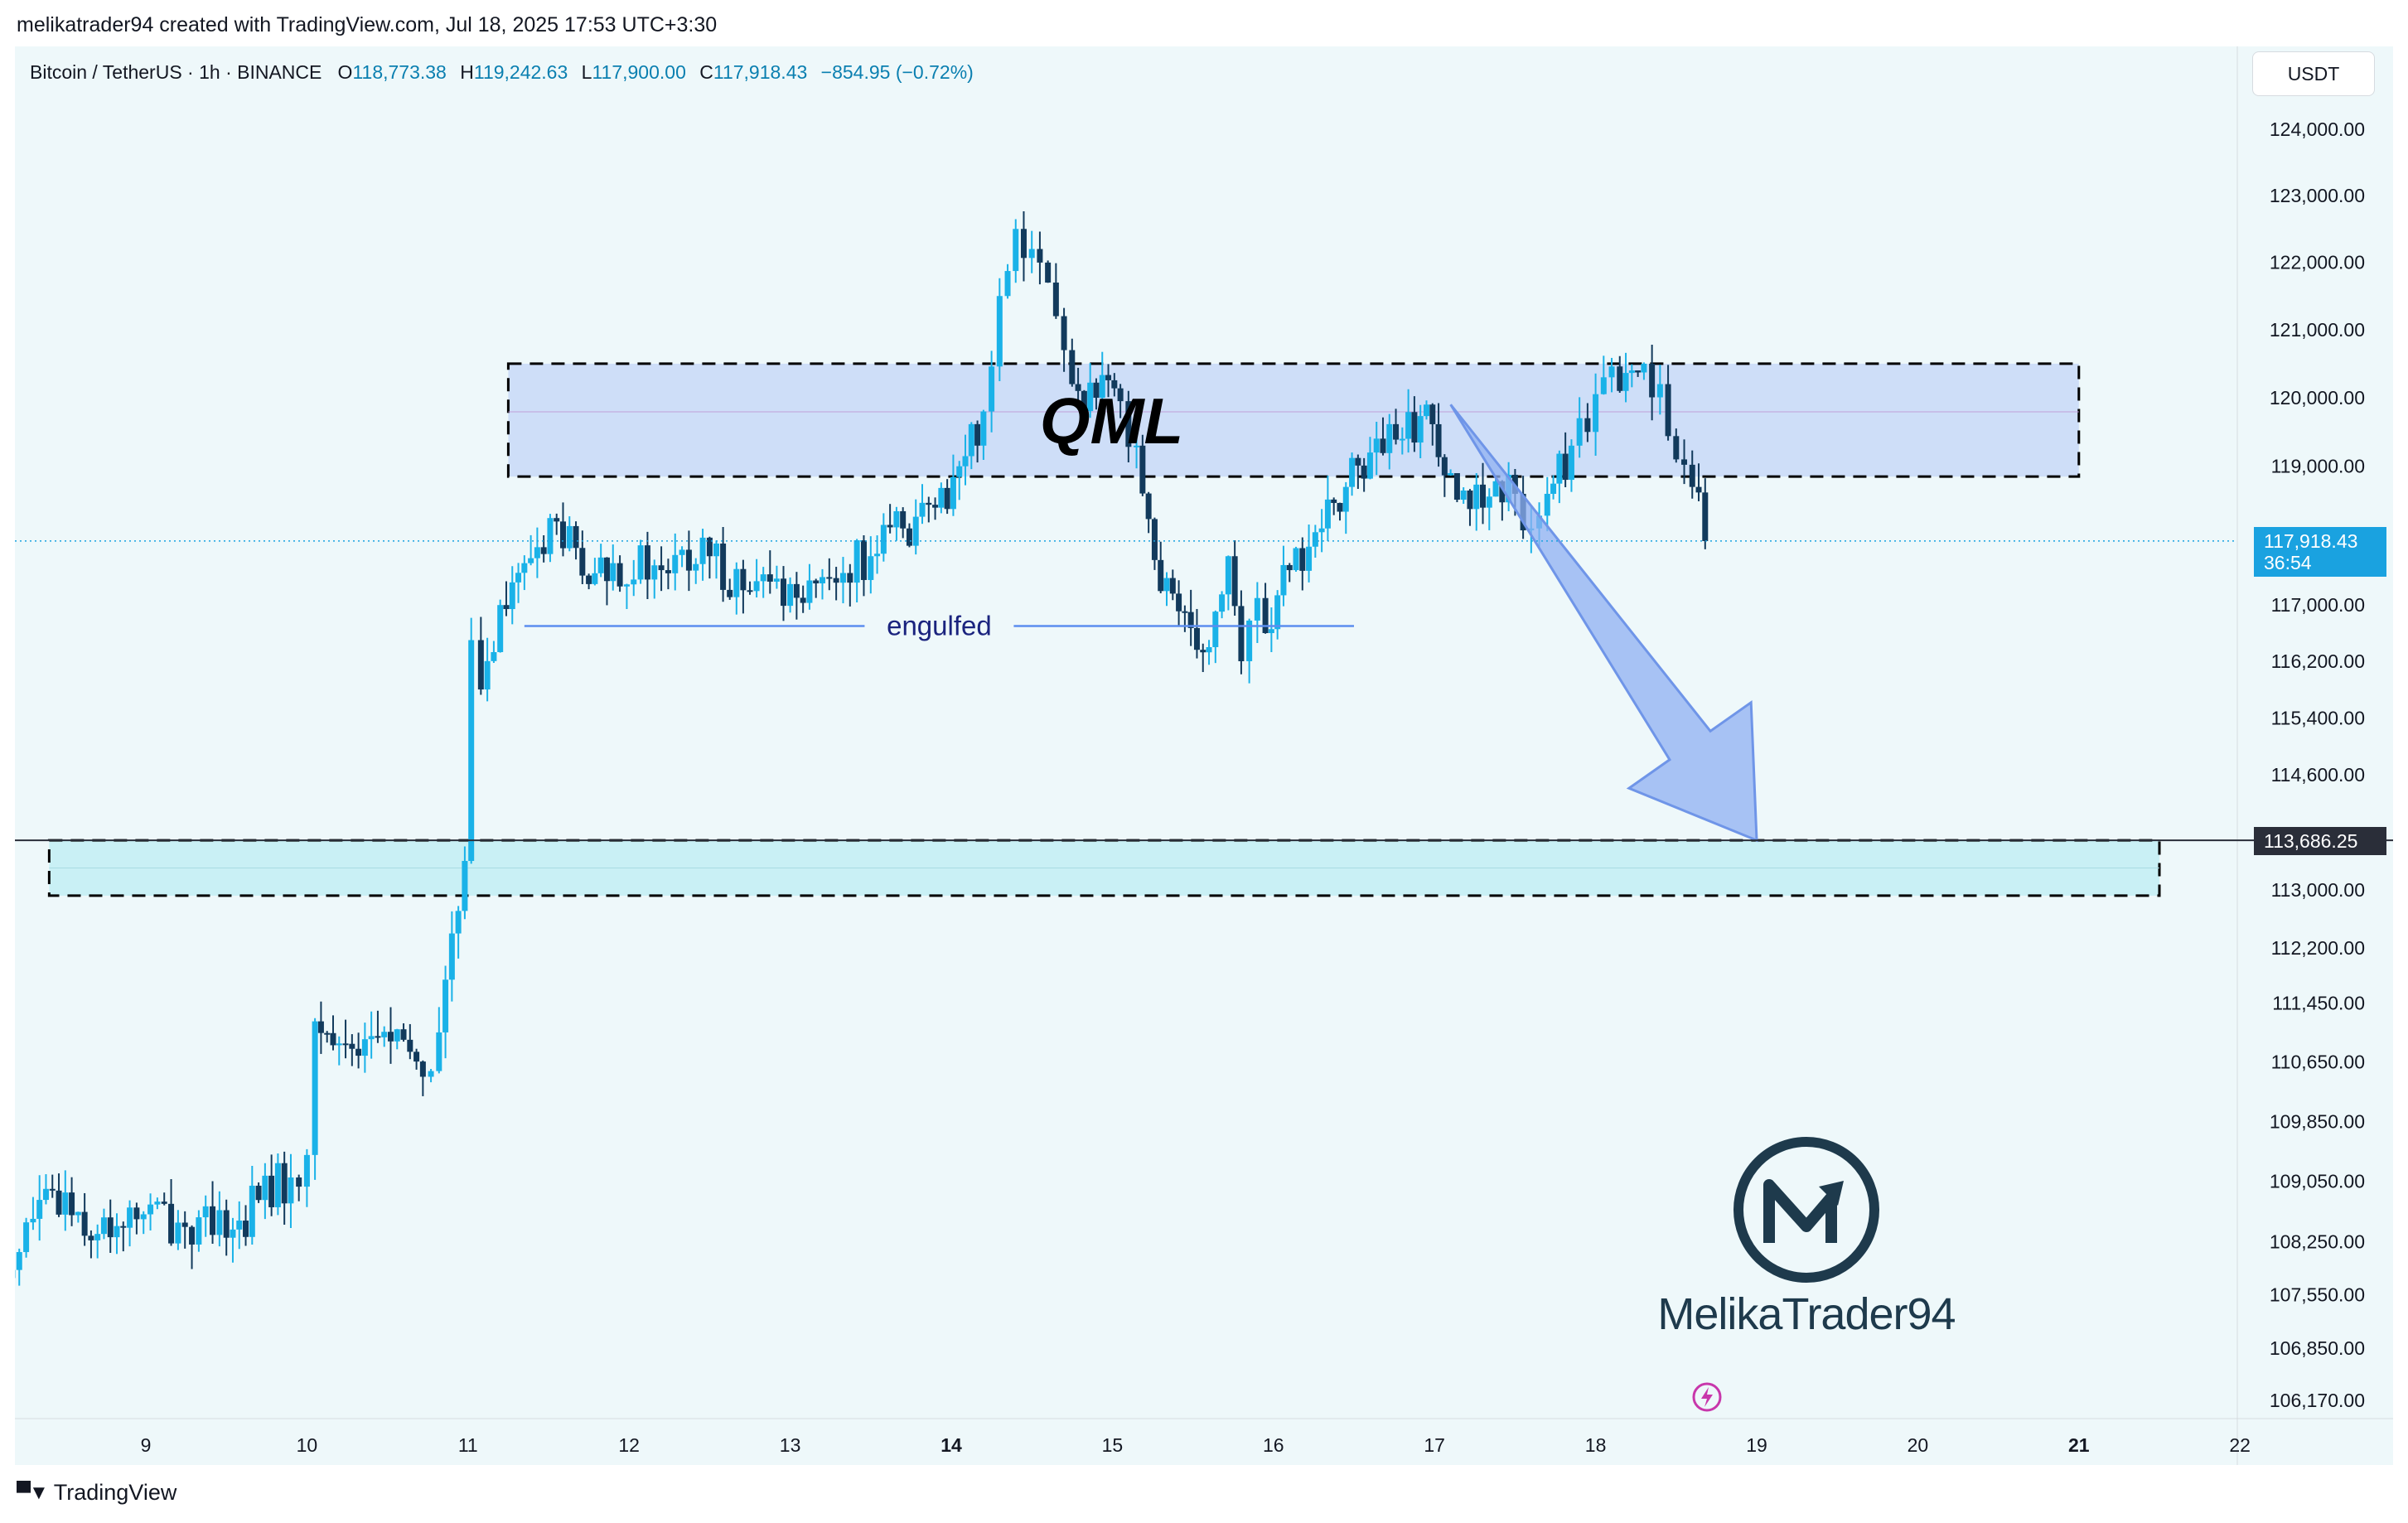 Image resolution: width=2408 pixels, height=1523 pixels. I want to click on tradingview-logo-icon: ▀▼, so click(33, 1492).